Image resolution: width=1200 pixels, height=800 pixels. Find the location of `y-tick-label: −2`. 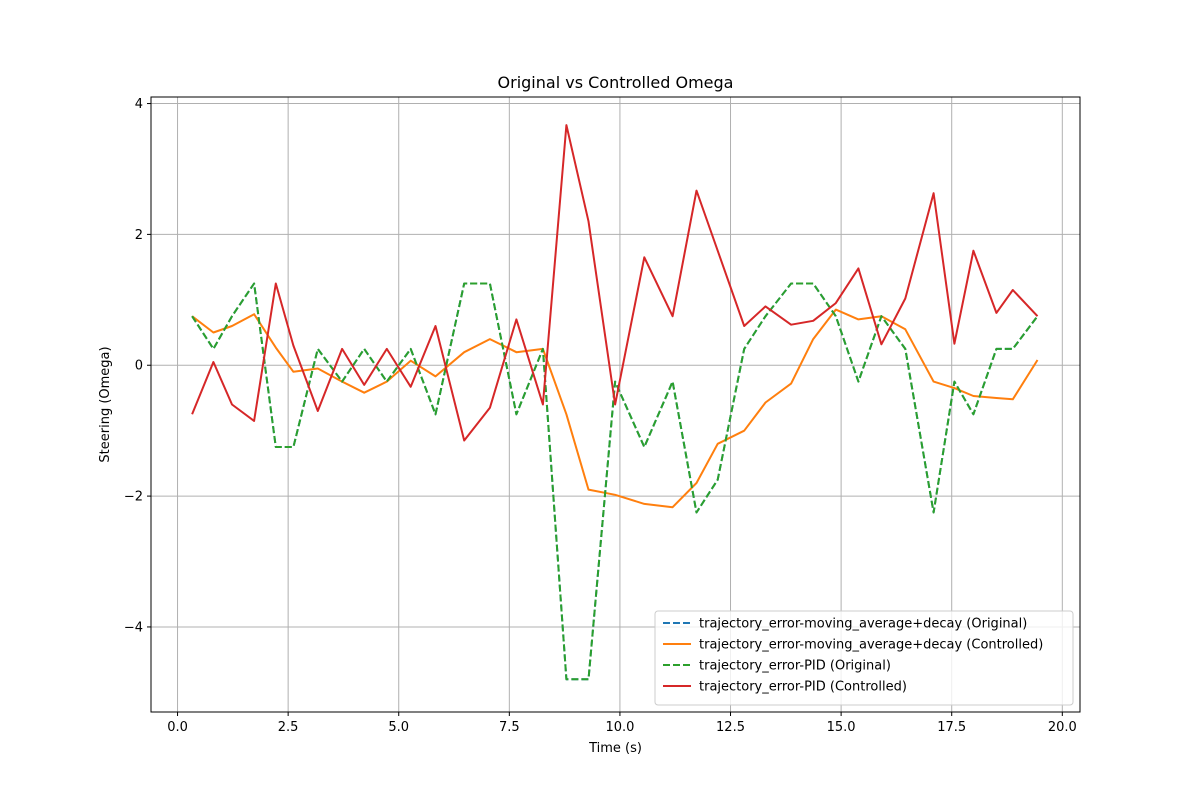

y-tick-label: −2 is located at coordinates (133, 497).